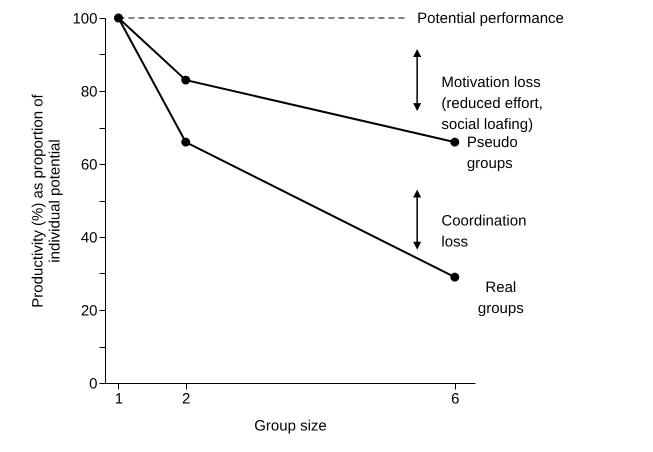 This screenshot has height=452, width=653. What do you see at coordinates (490, 18) in the screenshot?
I see `ref-line-label: Potential performance` at bounding box center [490, 18].